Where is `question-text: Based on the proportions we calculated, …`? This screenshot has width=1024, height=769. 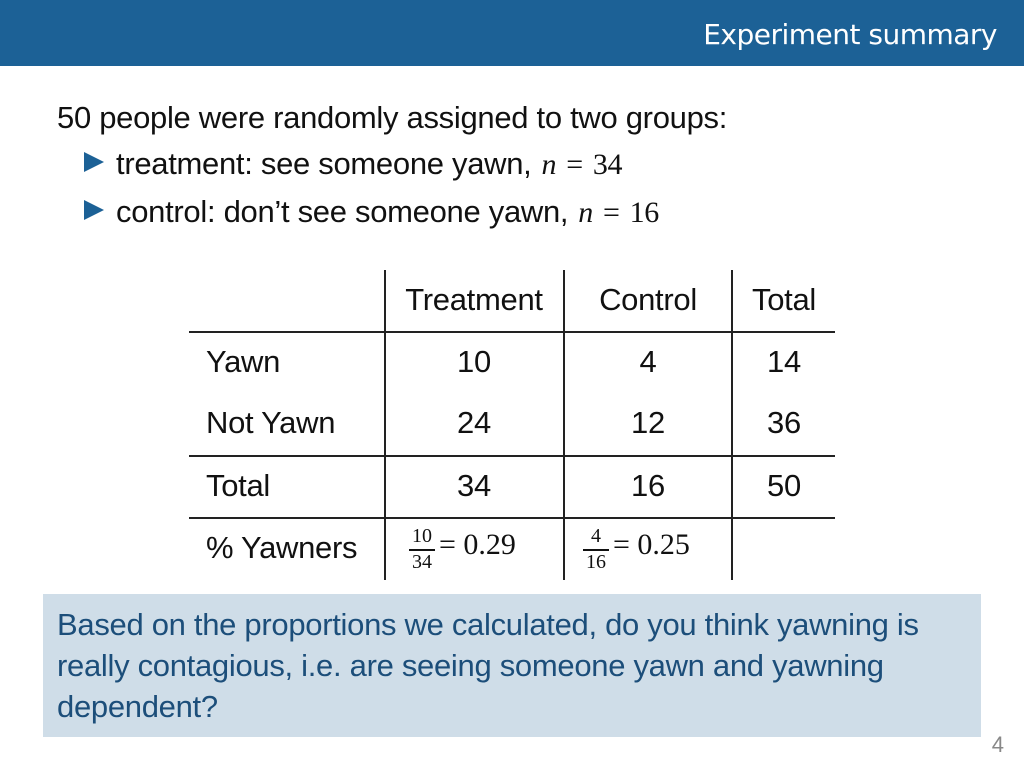
question-text: Based on the proportions we calculated, … is located at coordinates (488, 665).